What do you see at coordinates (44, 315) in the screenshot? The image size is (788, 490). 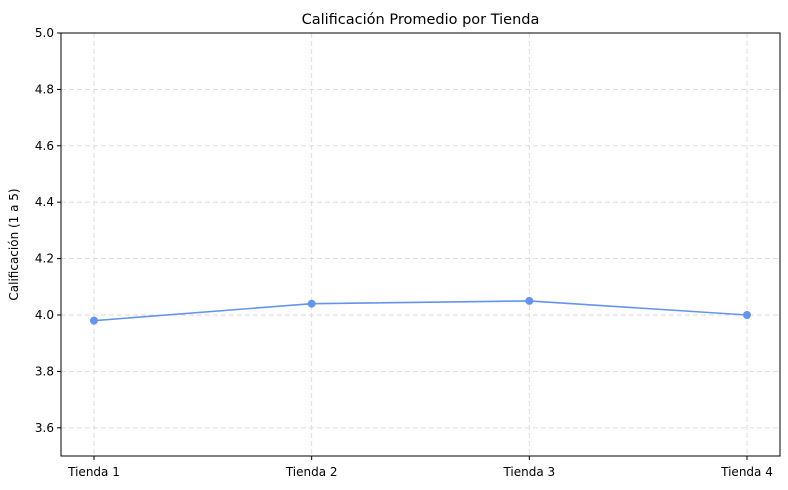 I see `y-tick-label: 4.0` at bounding box center [44, 315].